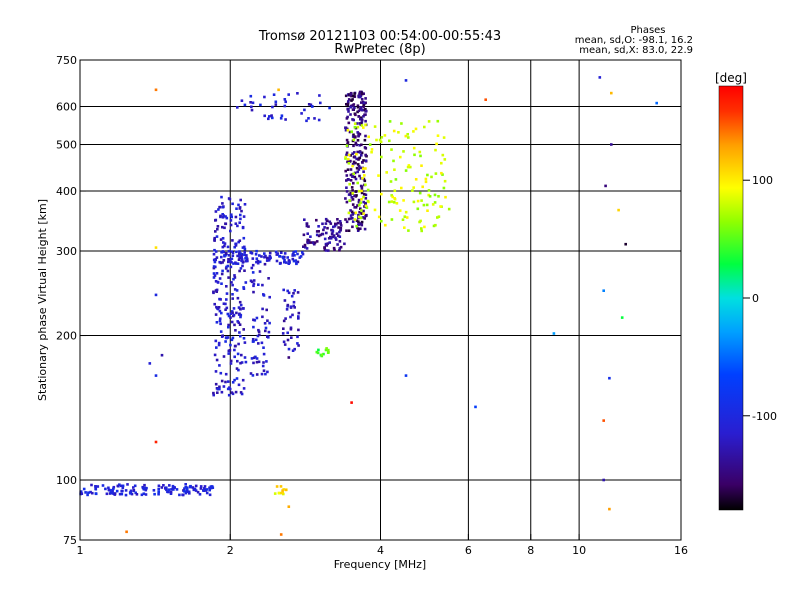  Describe the element at coordinates (66, 251) in the screenshot. I see `y-tick-label: 300` at that location.